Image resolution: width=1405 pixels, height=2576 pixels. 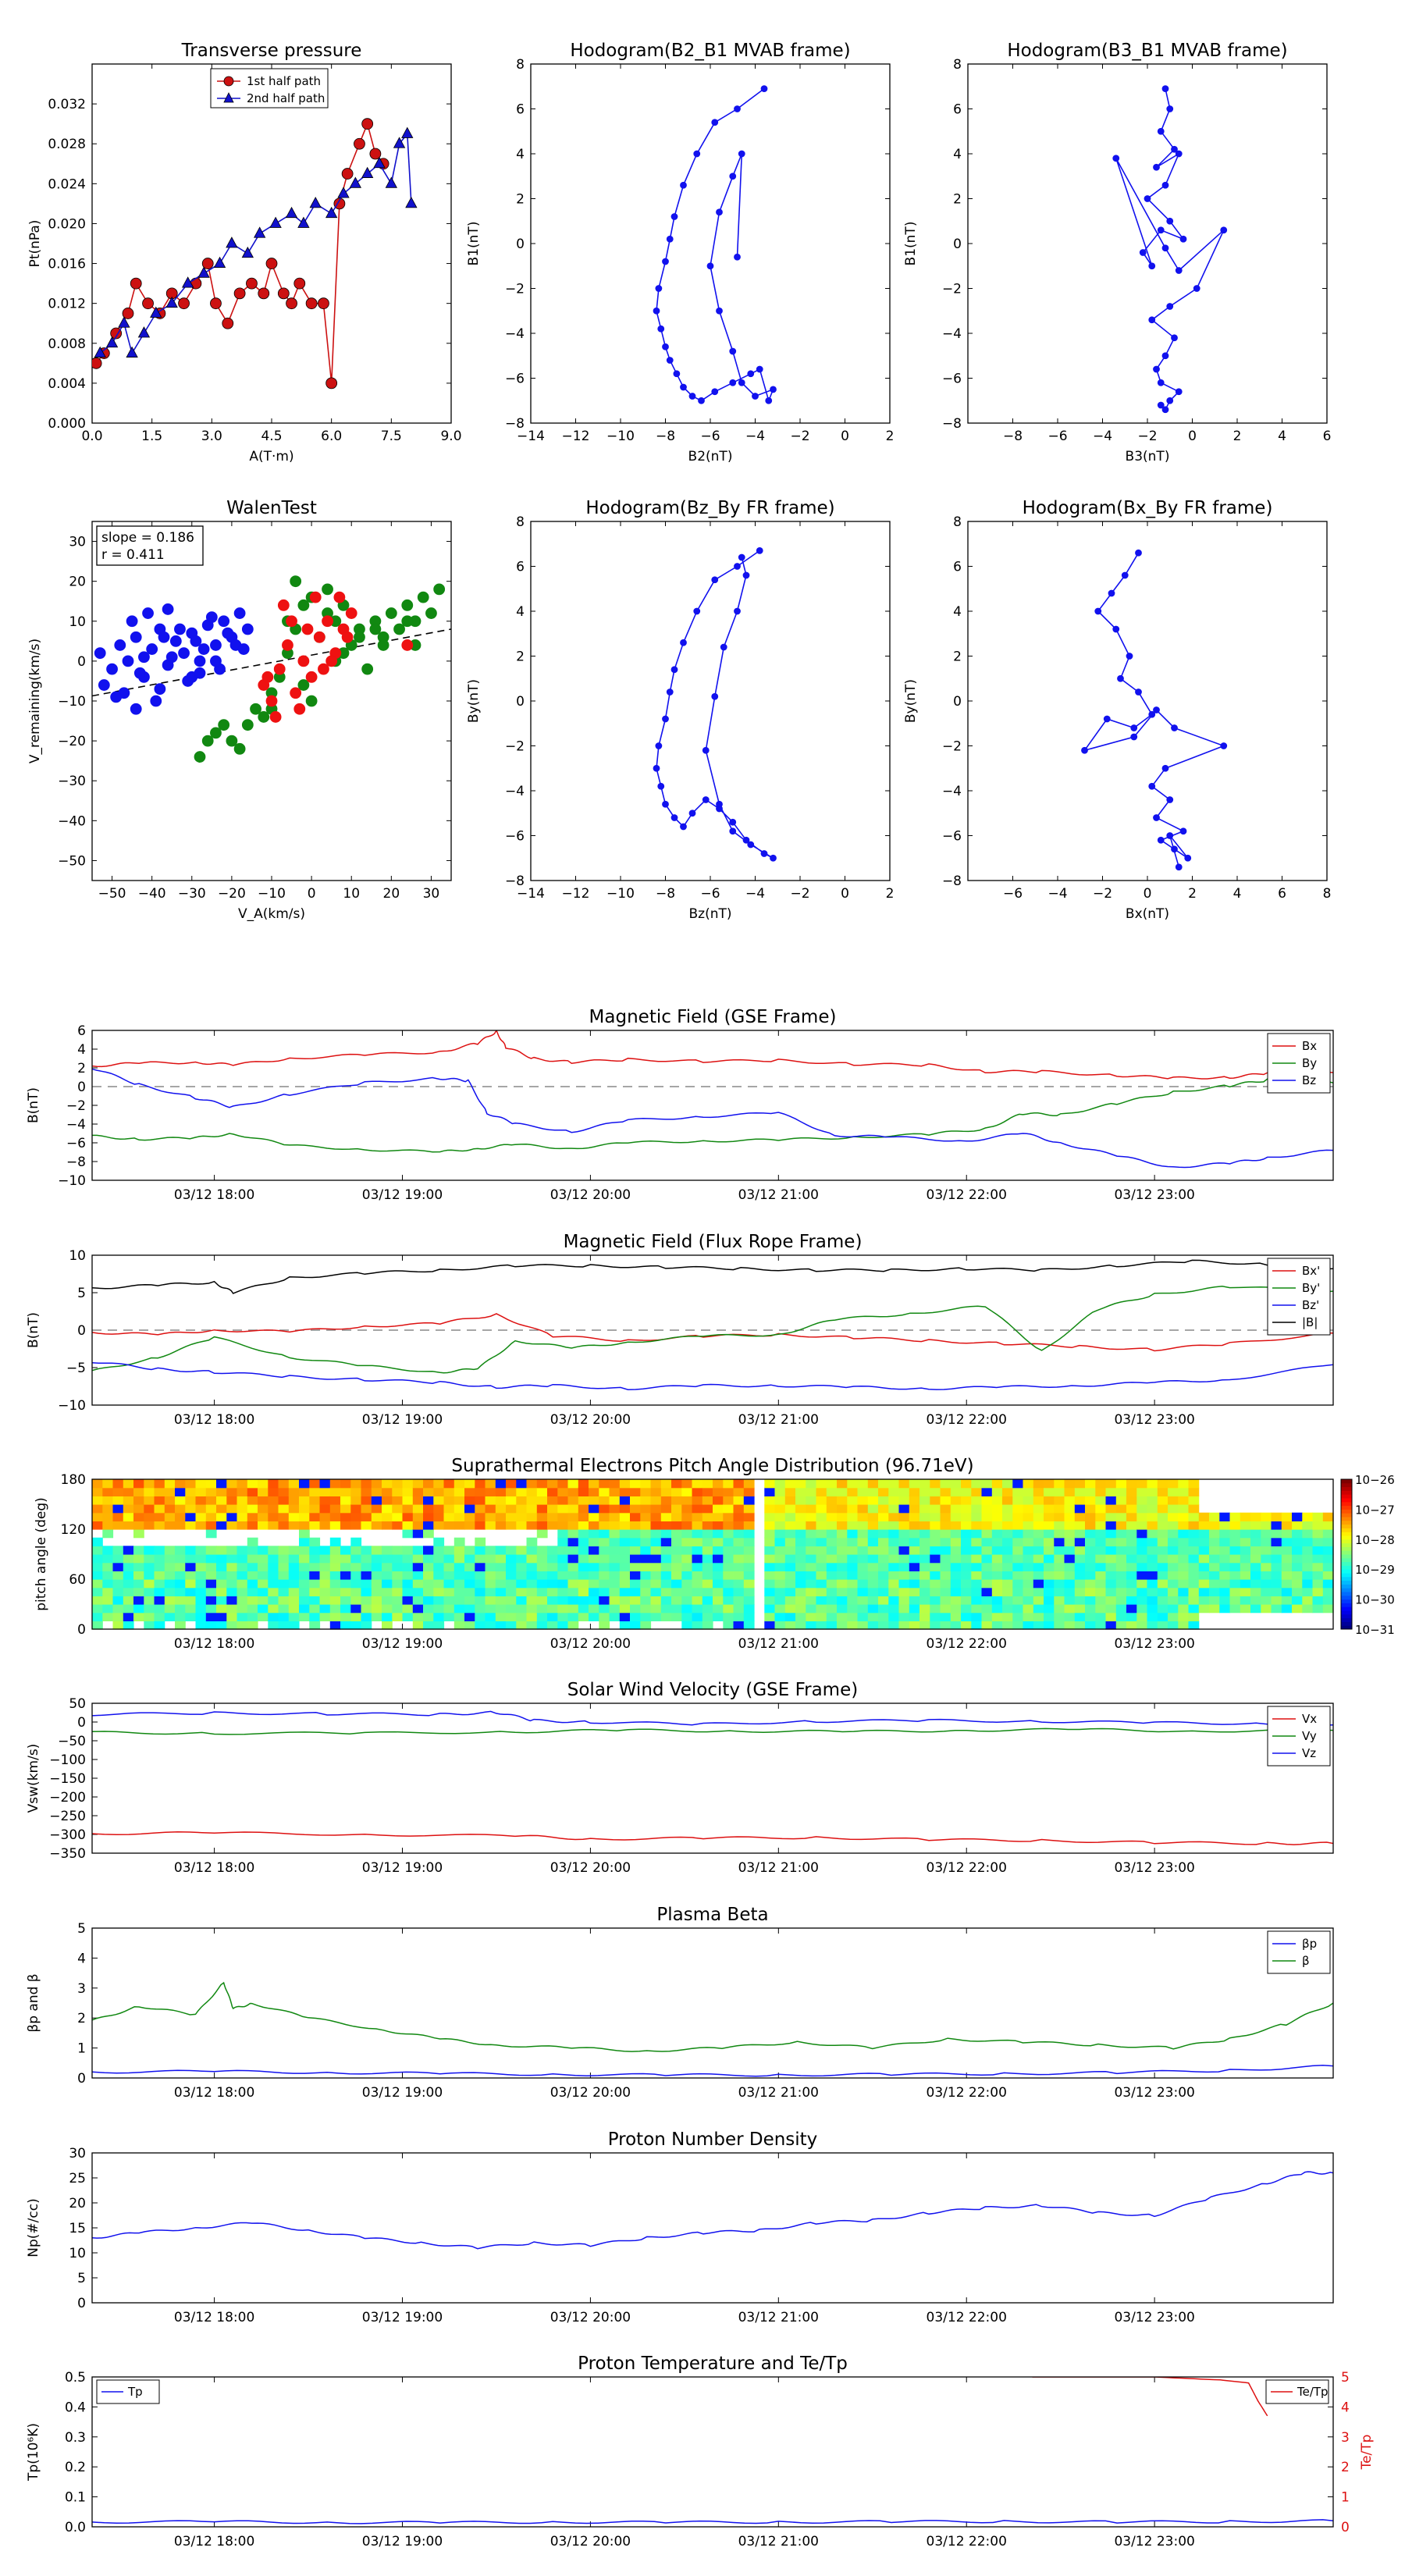 I want to click on tp-xtick-label: 03/12 18:00, so click(x=214, y=2541).